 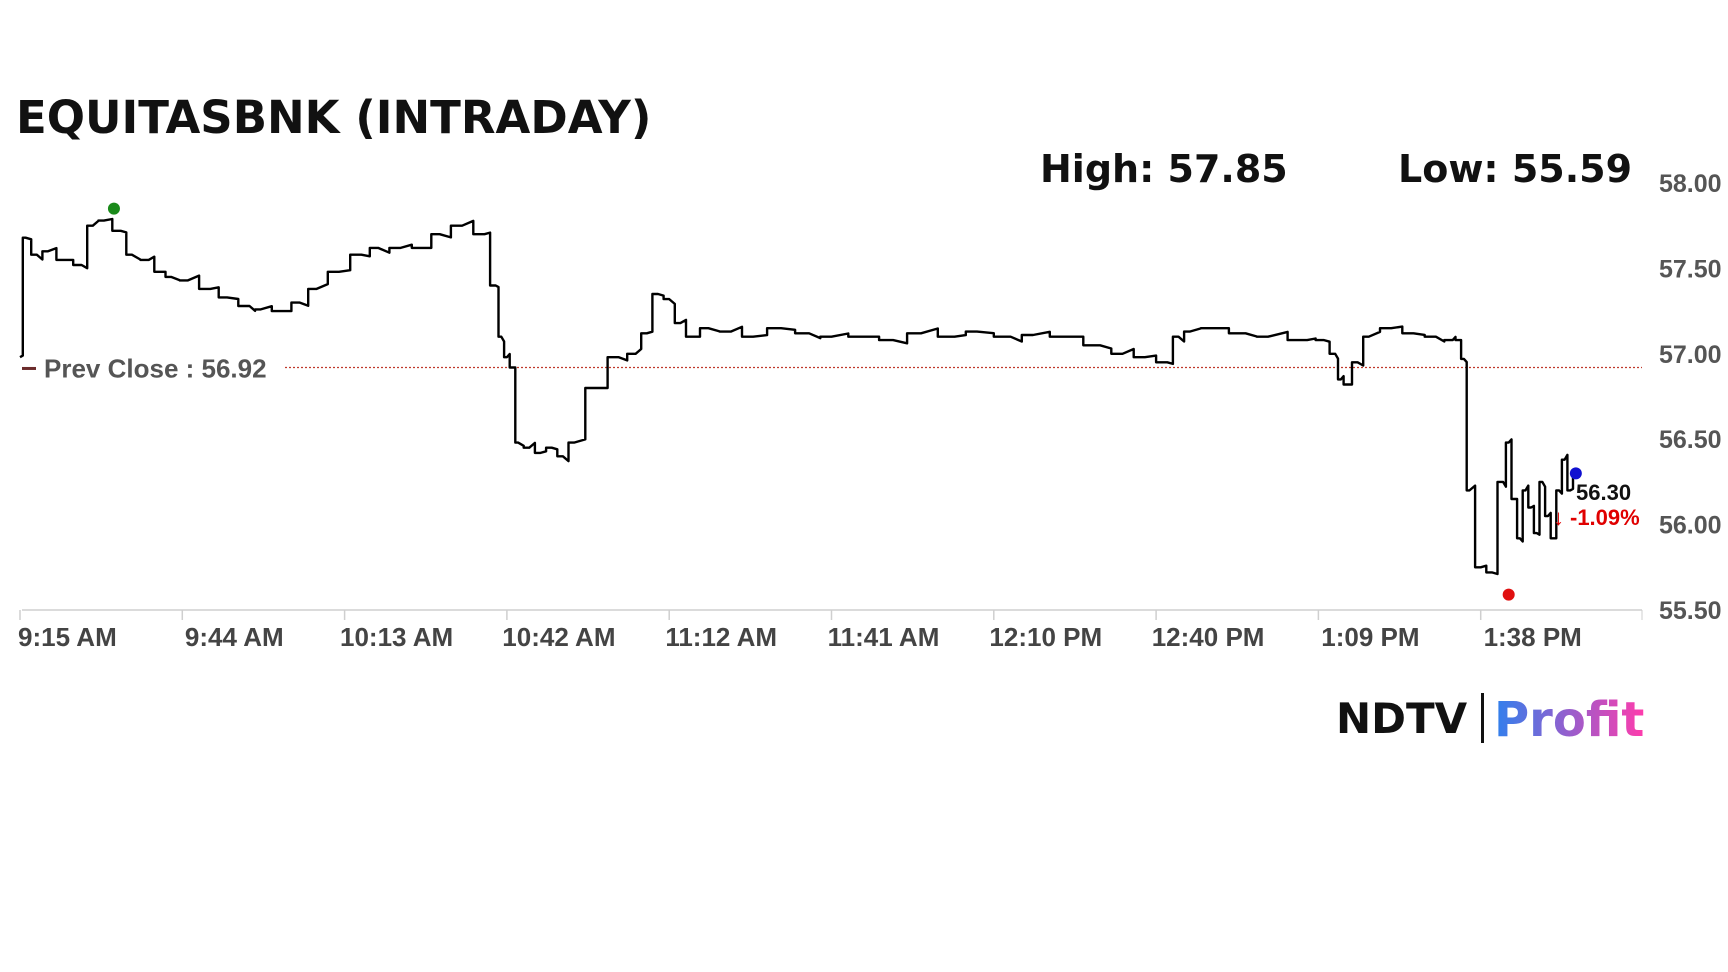 What do you see at coordinates (1208, 637) in the screenshot?
I see `x-tick-label: 12:40 PM` at bounding box center [1208, 637].